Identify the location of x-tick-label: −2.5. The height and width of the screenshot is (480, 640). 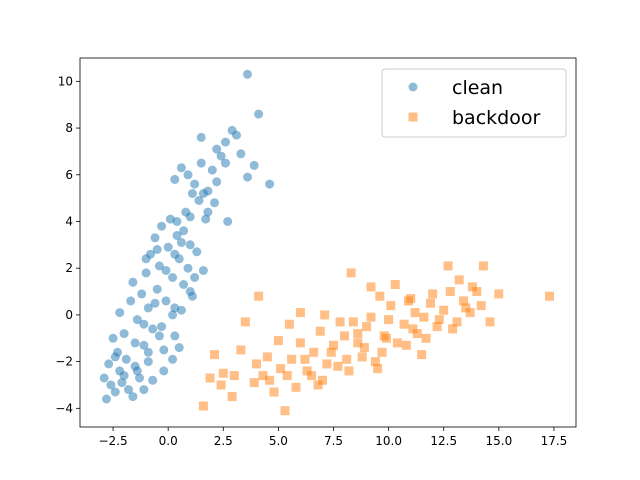
(112, 441).